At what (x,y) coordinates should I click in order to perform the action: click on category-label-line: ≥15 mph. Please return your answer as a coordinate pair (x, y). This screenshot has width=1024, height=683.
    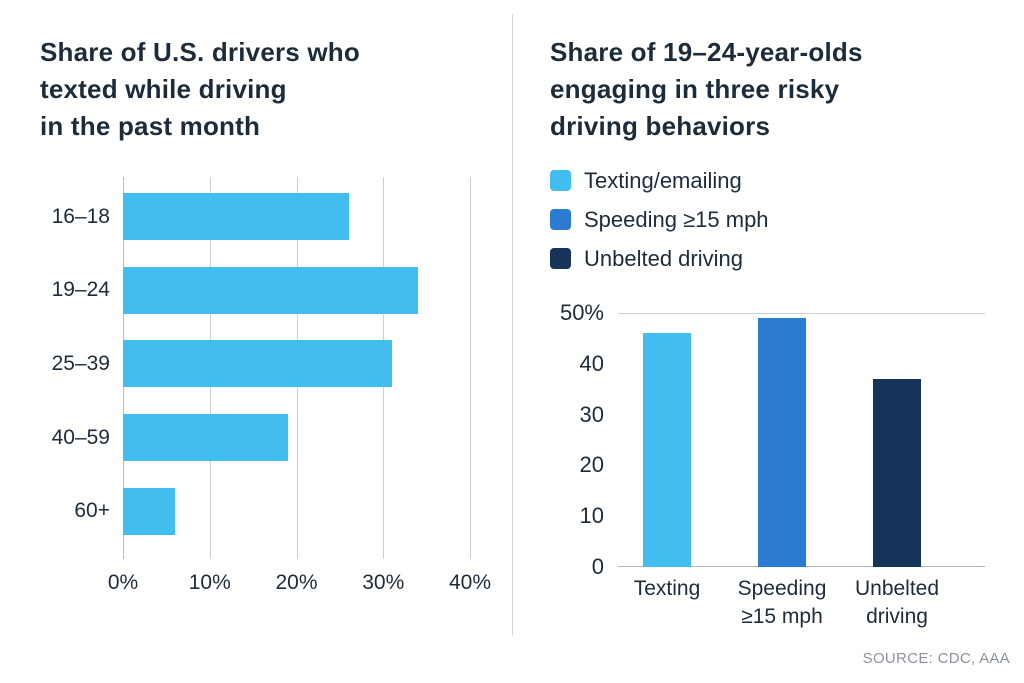
    Looking at the image, I should click on (782, 616).